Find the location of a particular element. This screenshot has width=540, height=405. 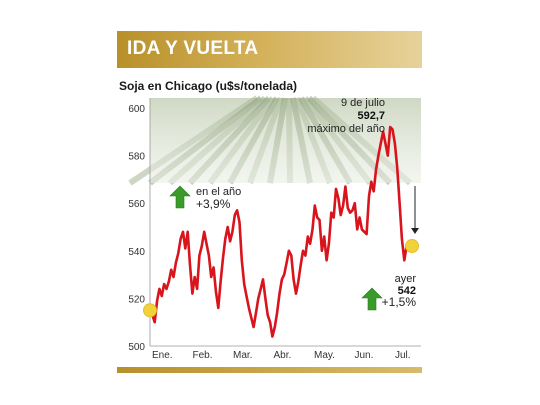

last-point-marker is located at coordinates (412, 246).